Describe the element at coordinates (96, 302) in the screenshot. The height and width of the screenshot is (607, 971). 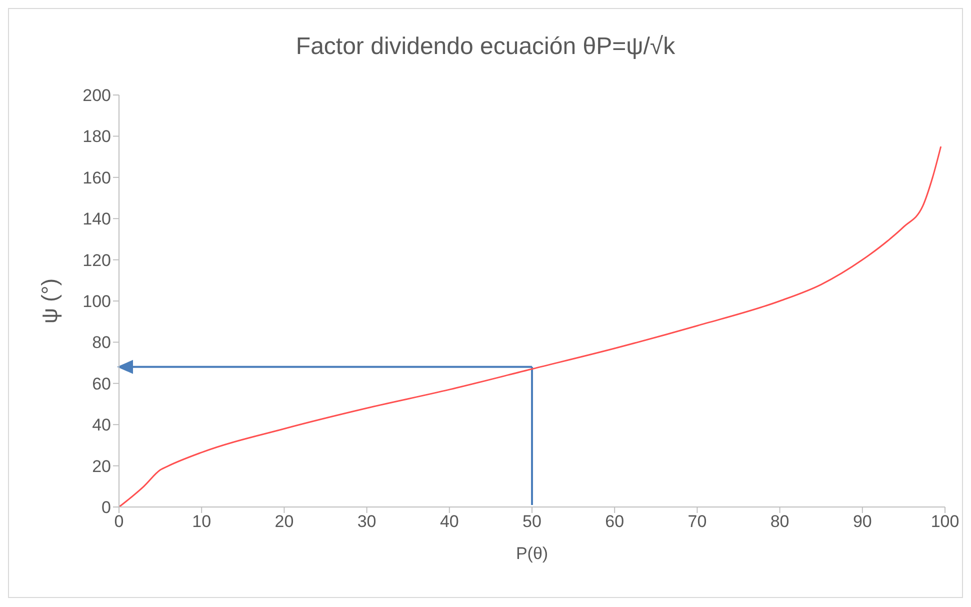
I see `y-tick-label: 100` at that location.